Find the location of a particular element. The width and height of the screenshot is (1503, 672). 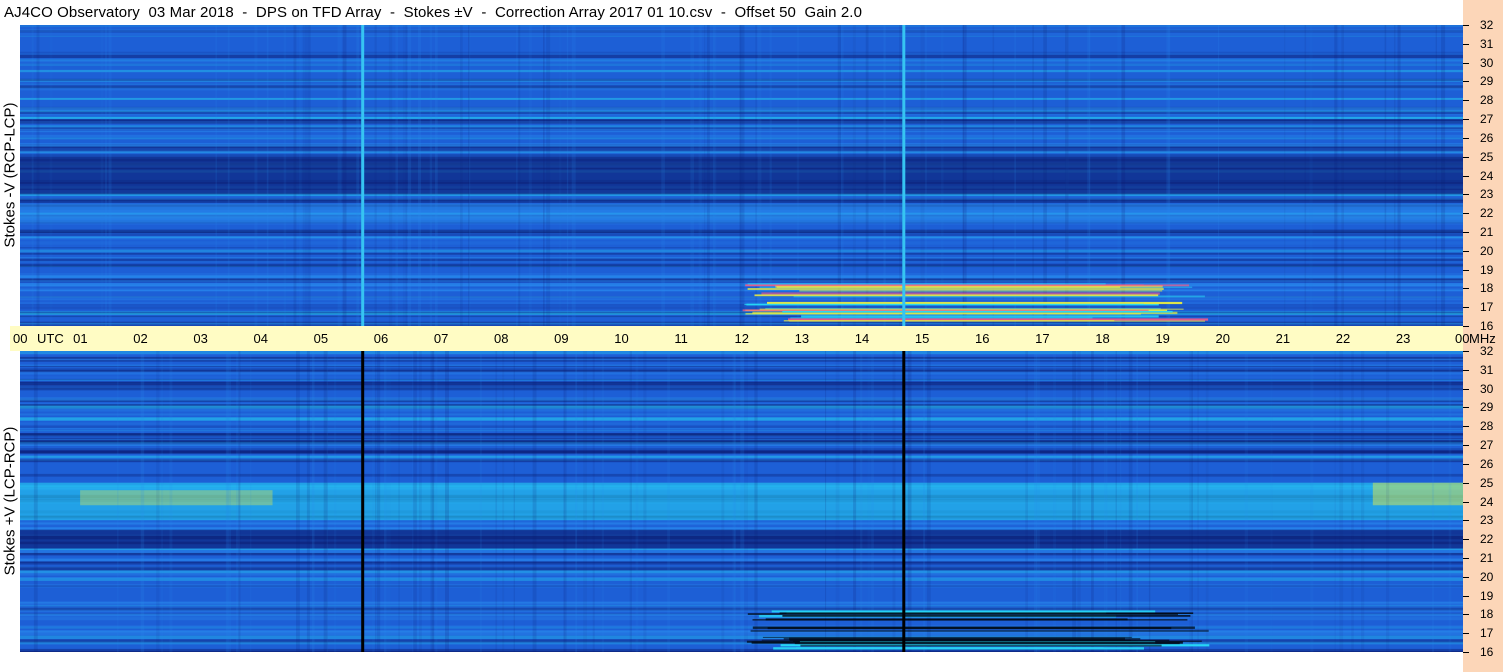

mhz-tick-label: 30 is located at coordinates (1487, 62).